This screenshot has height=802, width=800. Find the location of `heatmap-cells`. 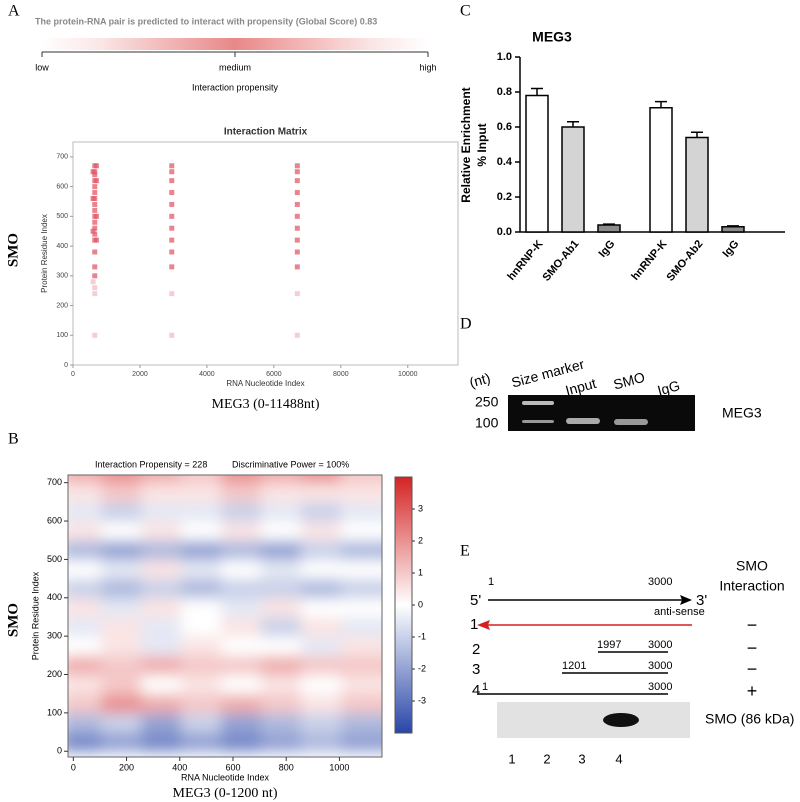

heatmap-cells is located at coordinates (225, 613).